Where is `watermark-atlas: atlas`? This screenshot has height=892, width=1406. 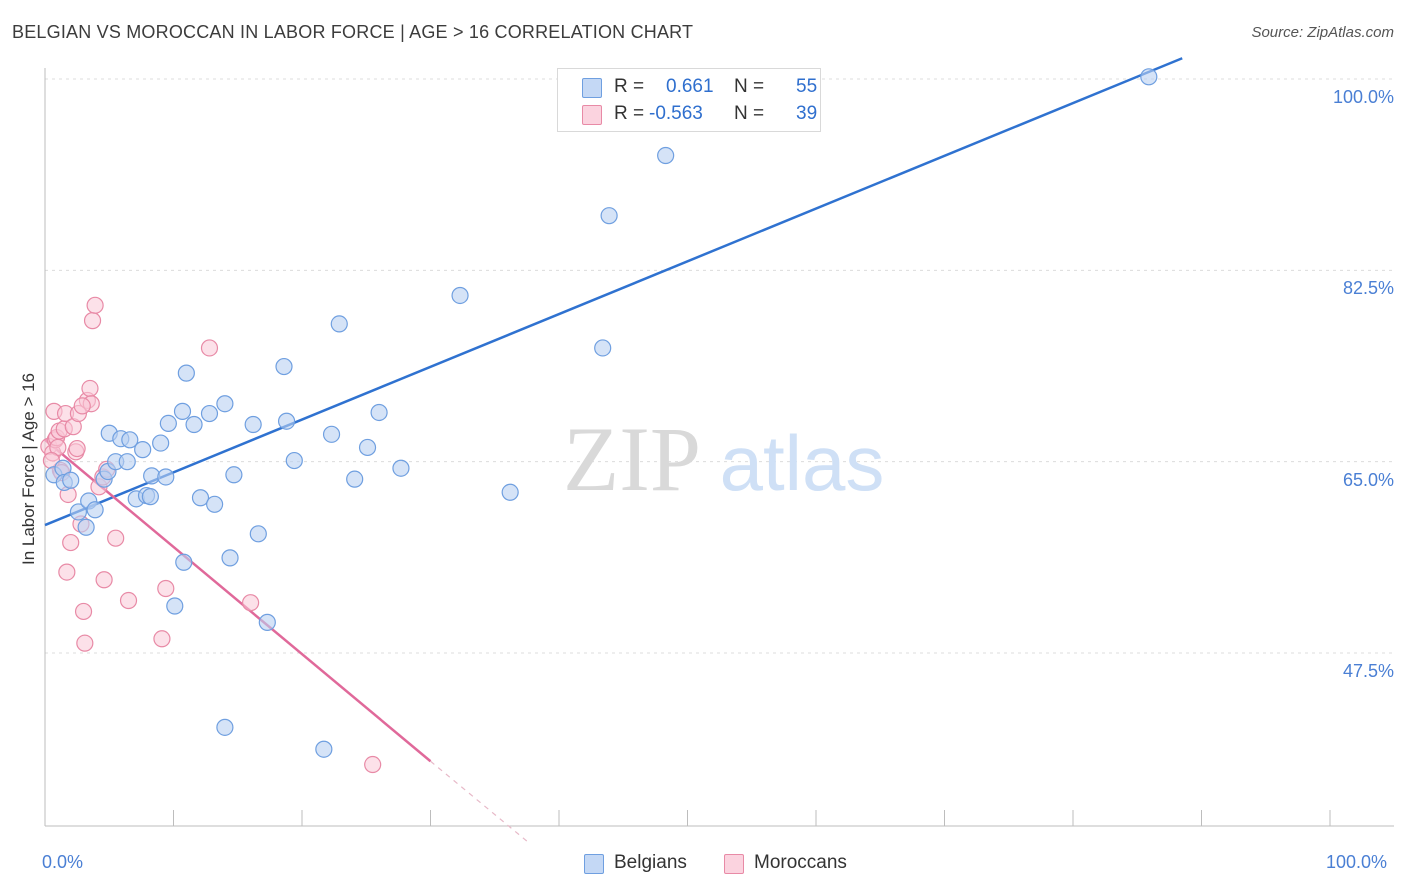
watermark-atlas: atlas is located at coordinates (802, 463).